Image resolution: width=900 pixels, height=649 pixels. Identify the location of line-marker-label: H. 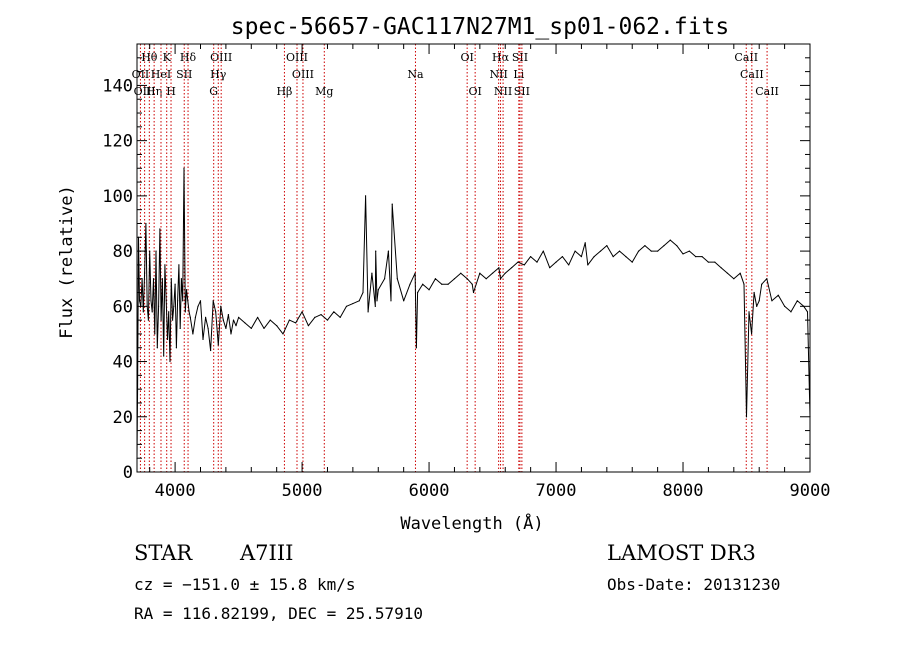
(171, 91).